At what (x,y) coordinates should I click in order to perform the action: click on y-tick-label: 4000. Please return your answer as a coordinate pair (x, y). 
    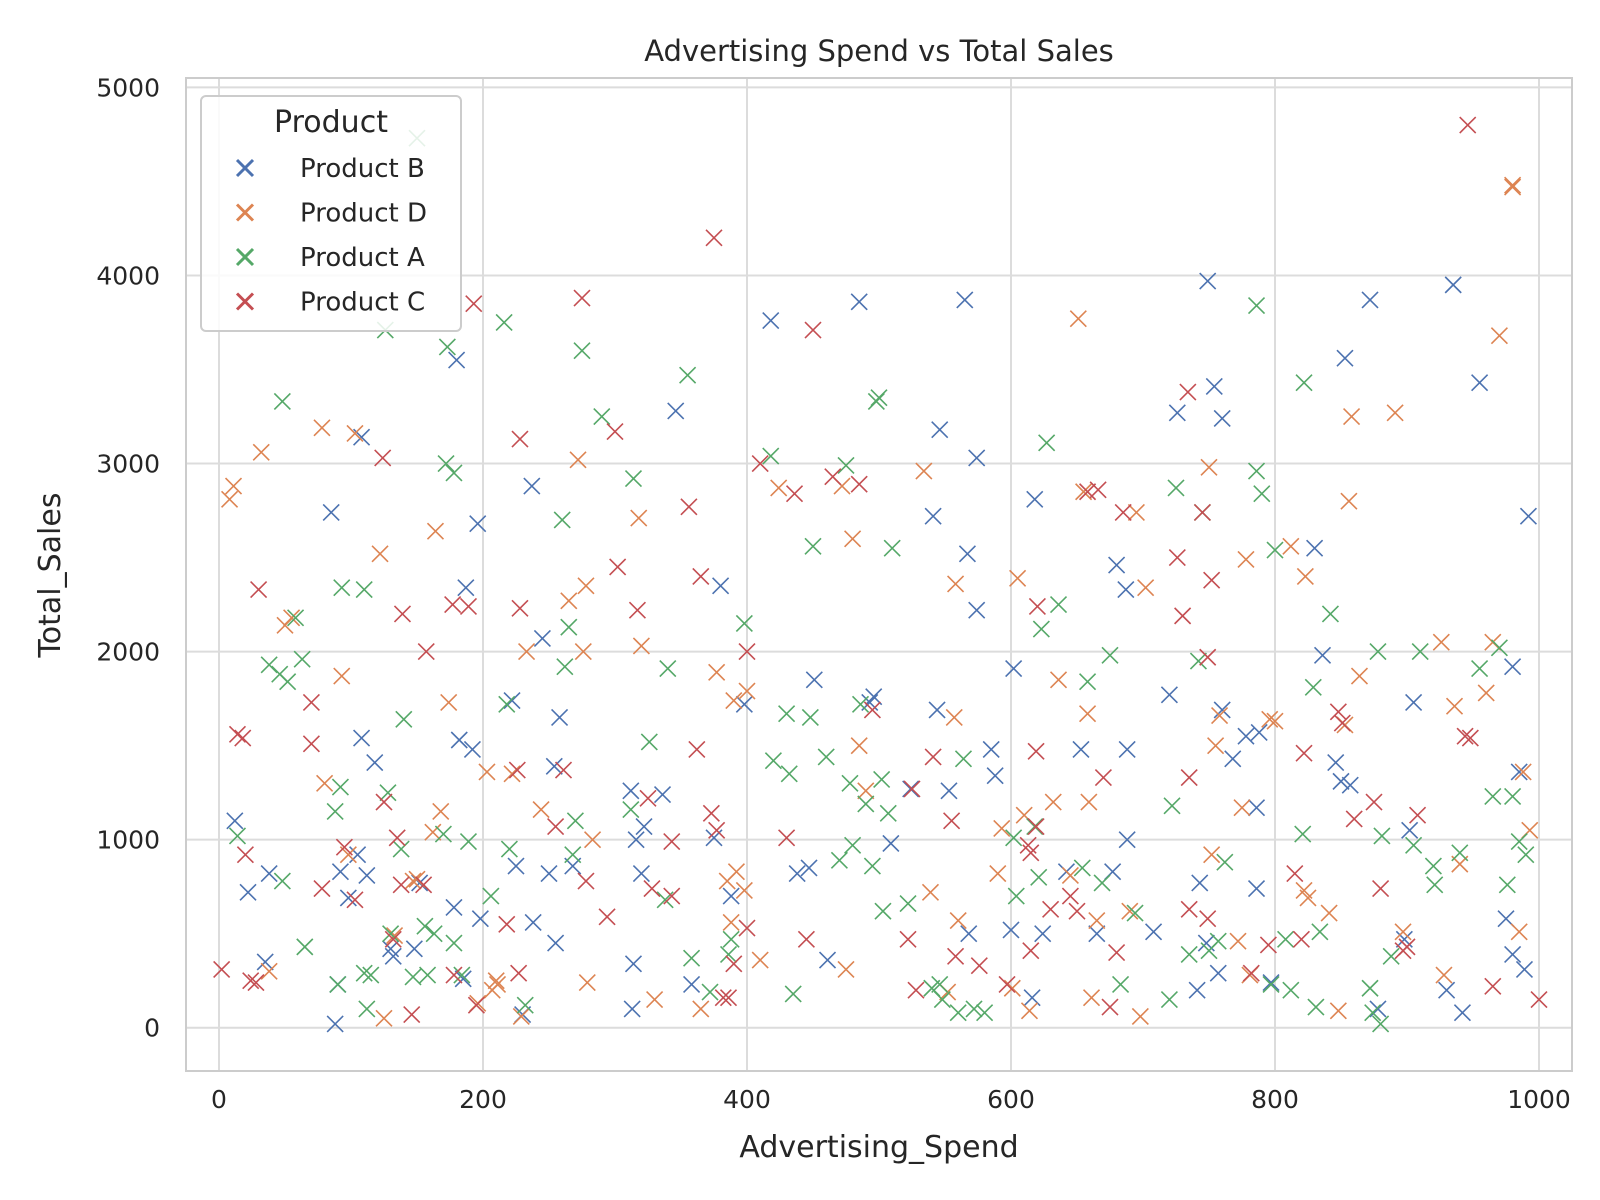
    Looking at the image, I should click on (128, 275).